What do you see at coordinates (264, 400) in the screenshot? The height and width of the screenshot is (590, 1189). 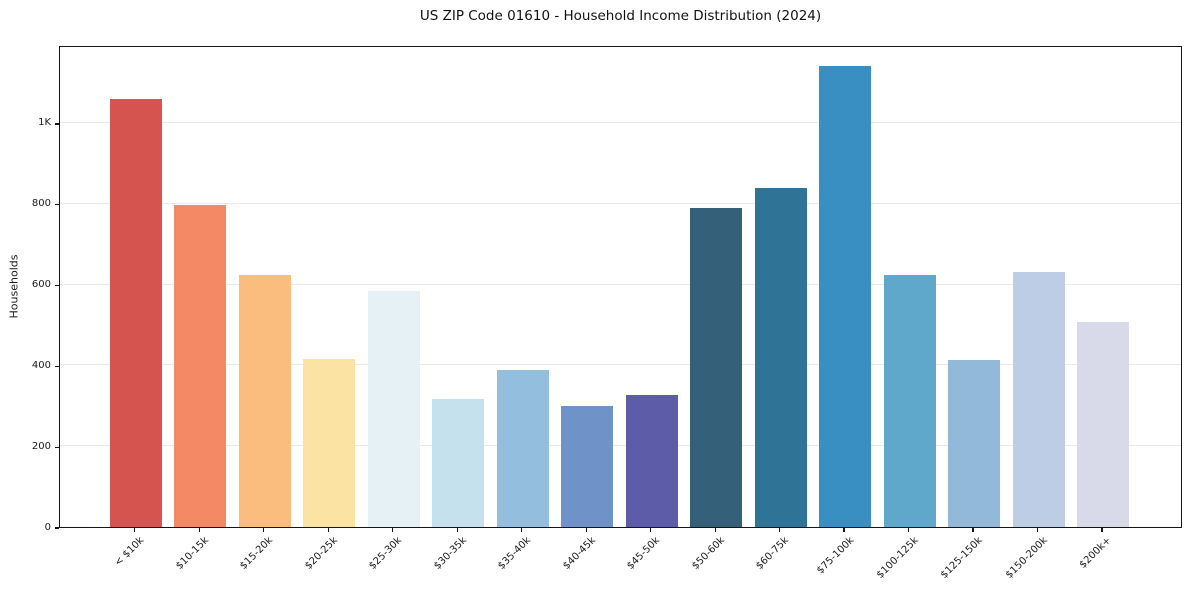 I see `bar-$15-20k` at bounding box center [264, 400].